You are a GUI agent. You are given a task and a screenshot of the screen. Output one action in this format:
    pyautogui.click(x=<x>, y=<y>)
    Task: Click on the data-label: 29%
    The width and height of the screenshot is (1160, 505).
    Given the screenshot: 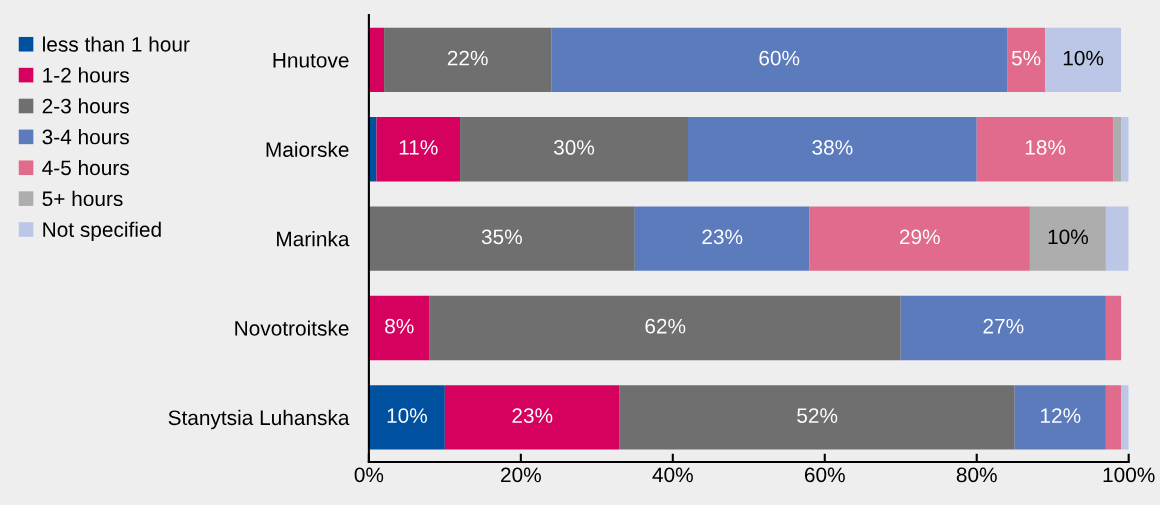 What is the action you would take?
    pyautogui.click(x=919, y=237)
    